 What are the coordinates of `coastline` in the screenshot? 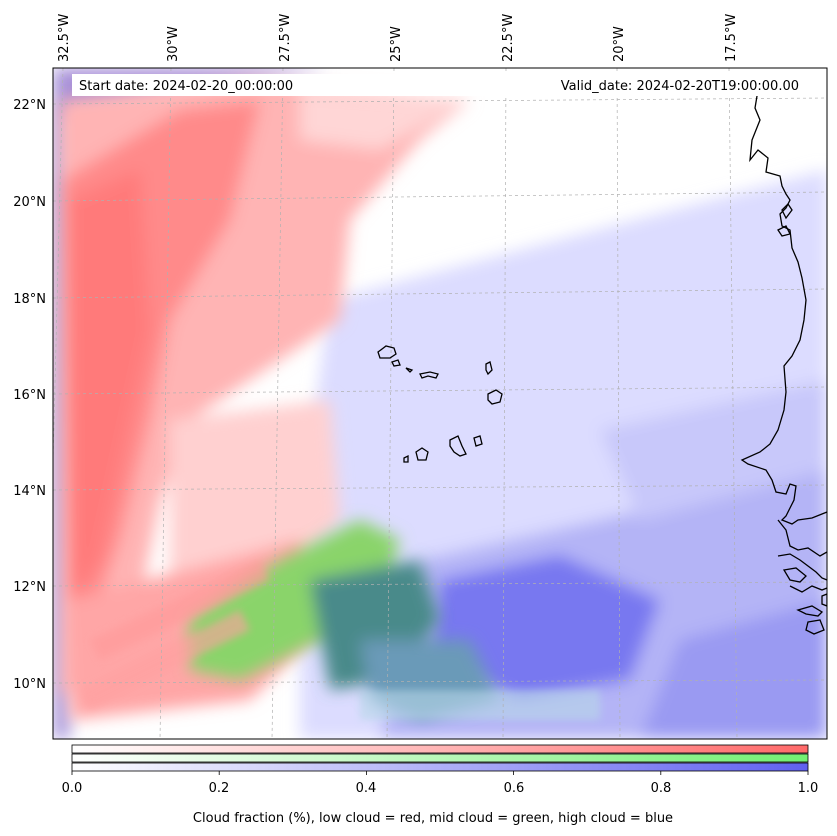 It's located at (783, 362).